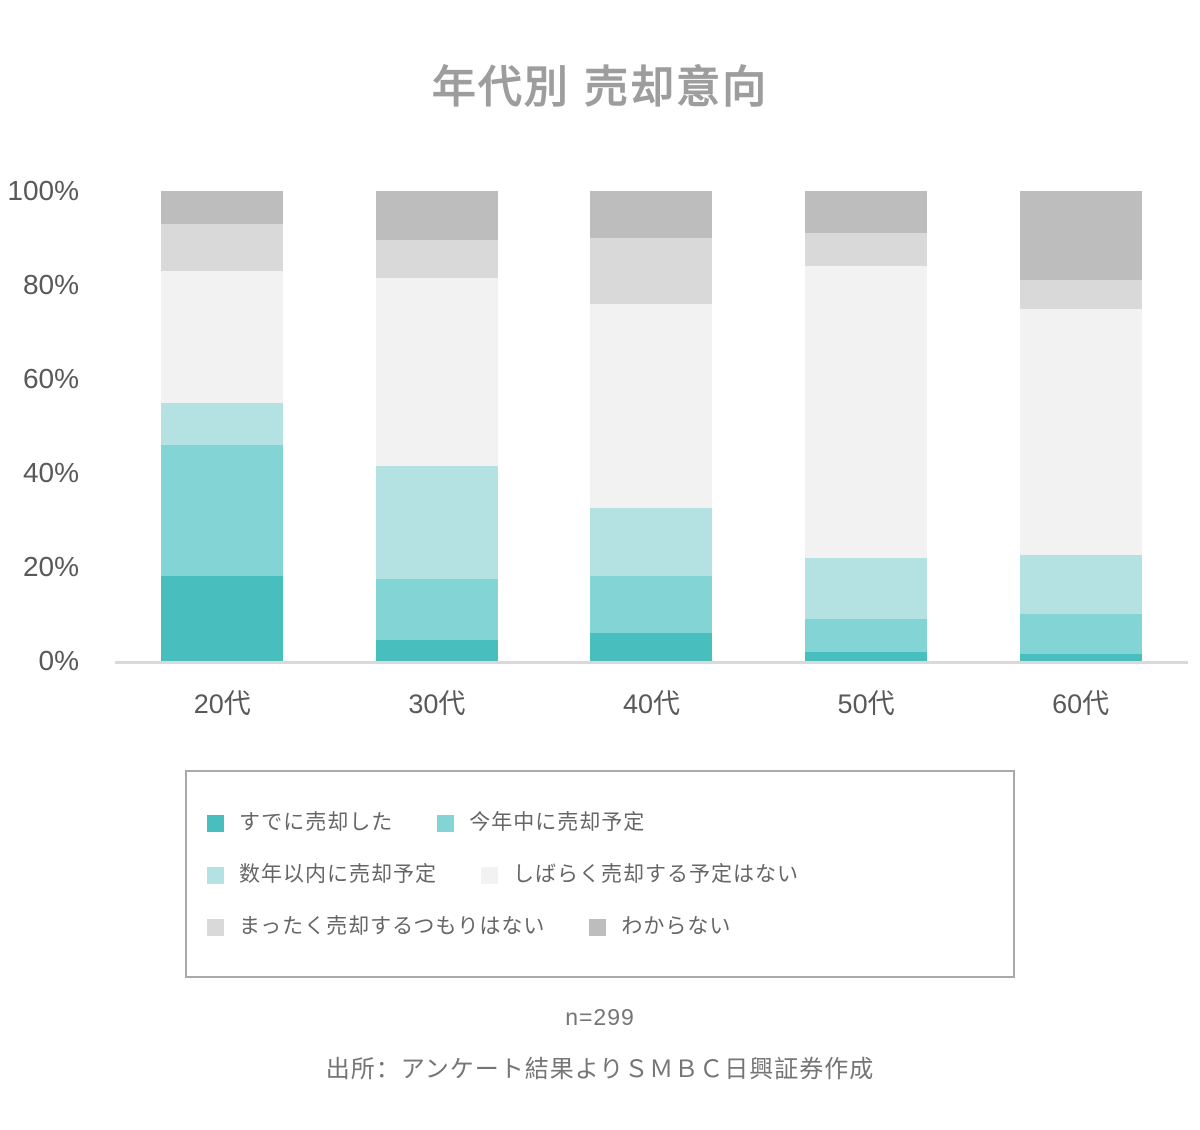 The width and height of the screenshot is (1200, 1130). I want to click on legend-label: すでに売却した, so click(316, 822).